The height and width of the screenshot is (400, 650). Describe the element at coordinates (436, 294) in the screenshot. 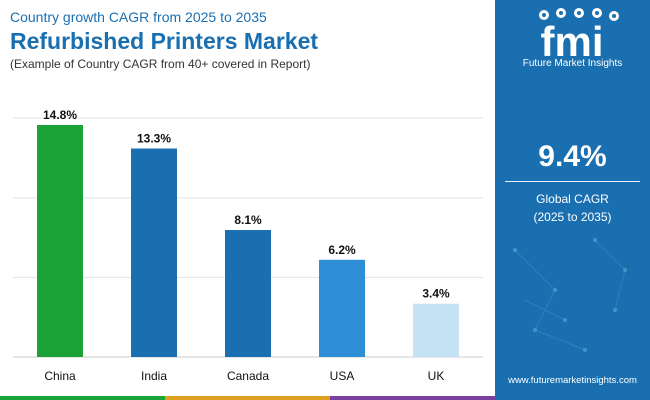

I see `data-label-uk: 3.4%` at that location.